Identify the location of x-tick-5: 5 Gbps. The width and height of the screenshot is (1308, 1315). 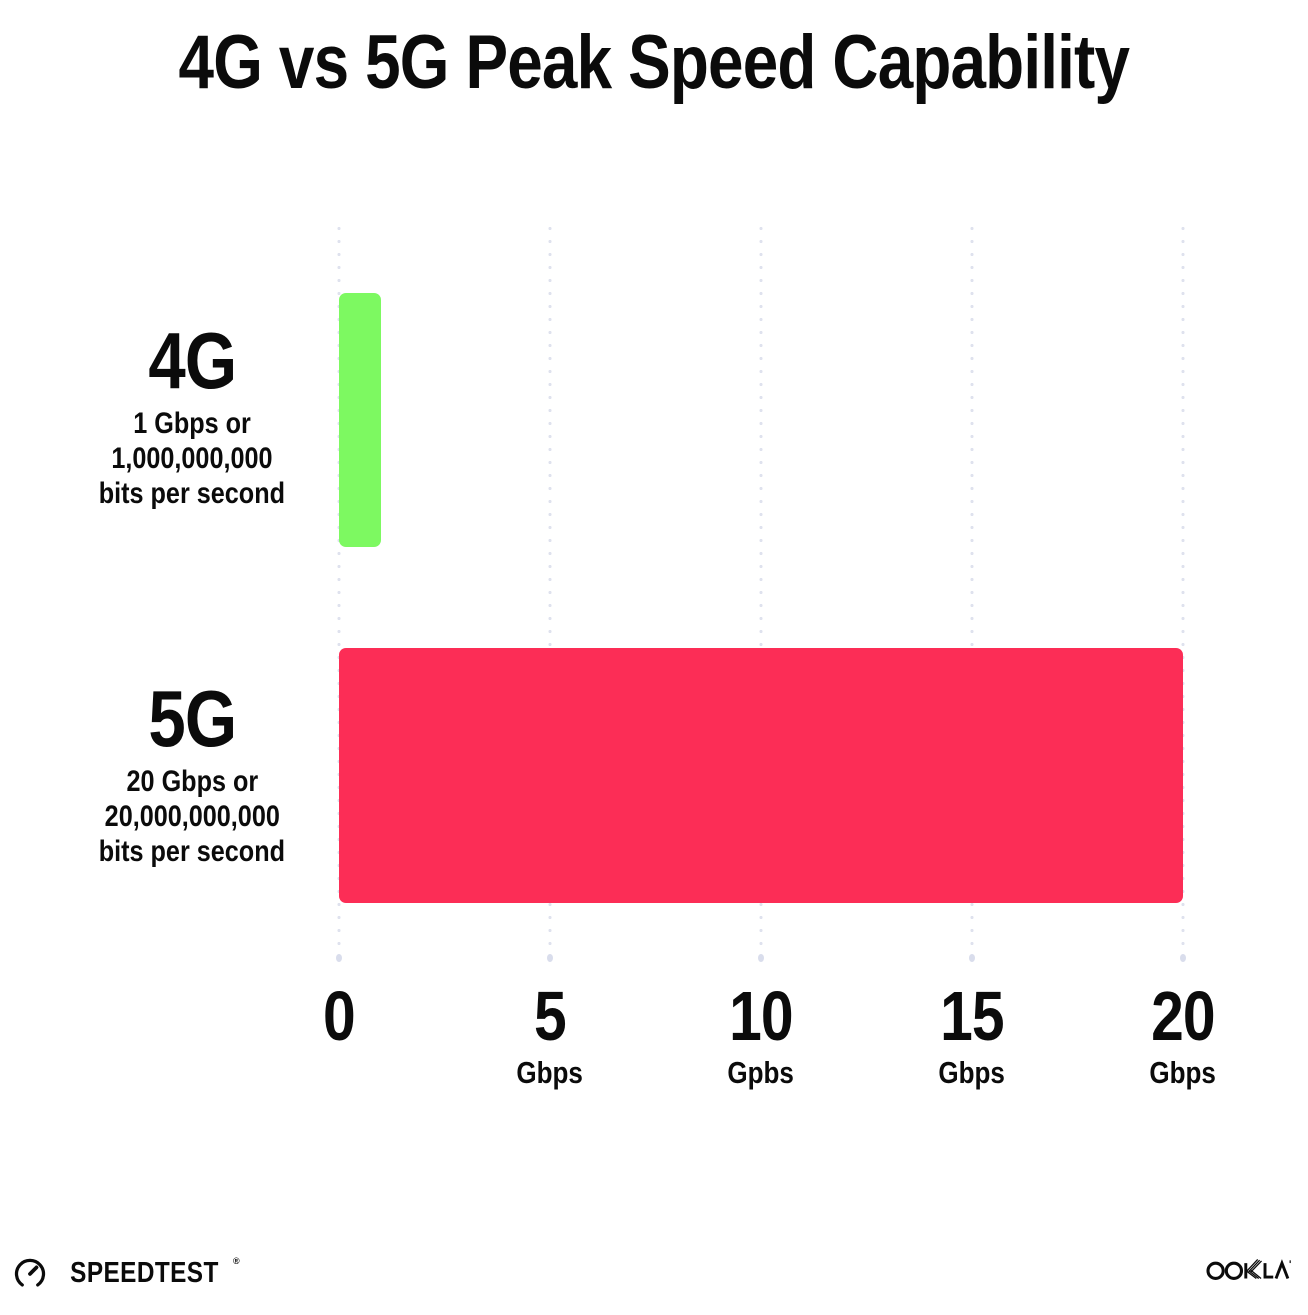
(550, 1033).